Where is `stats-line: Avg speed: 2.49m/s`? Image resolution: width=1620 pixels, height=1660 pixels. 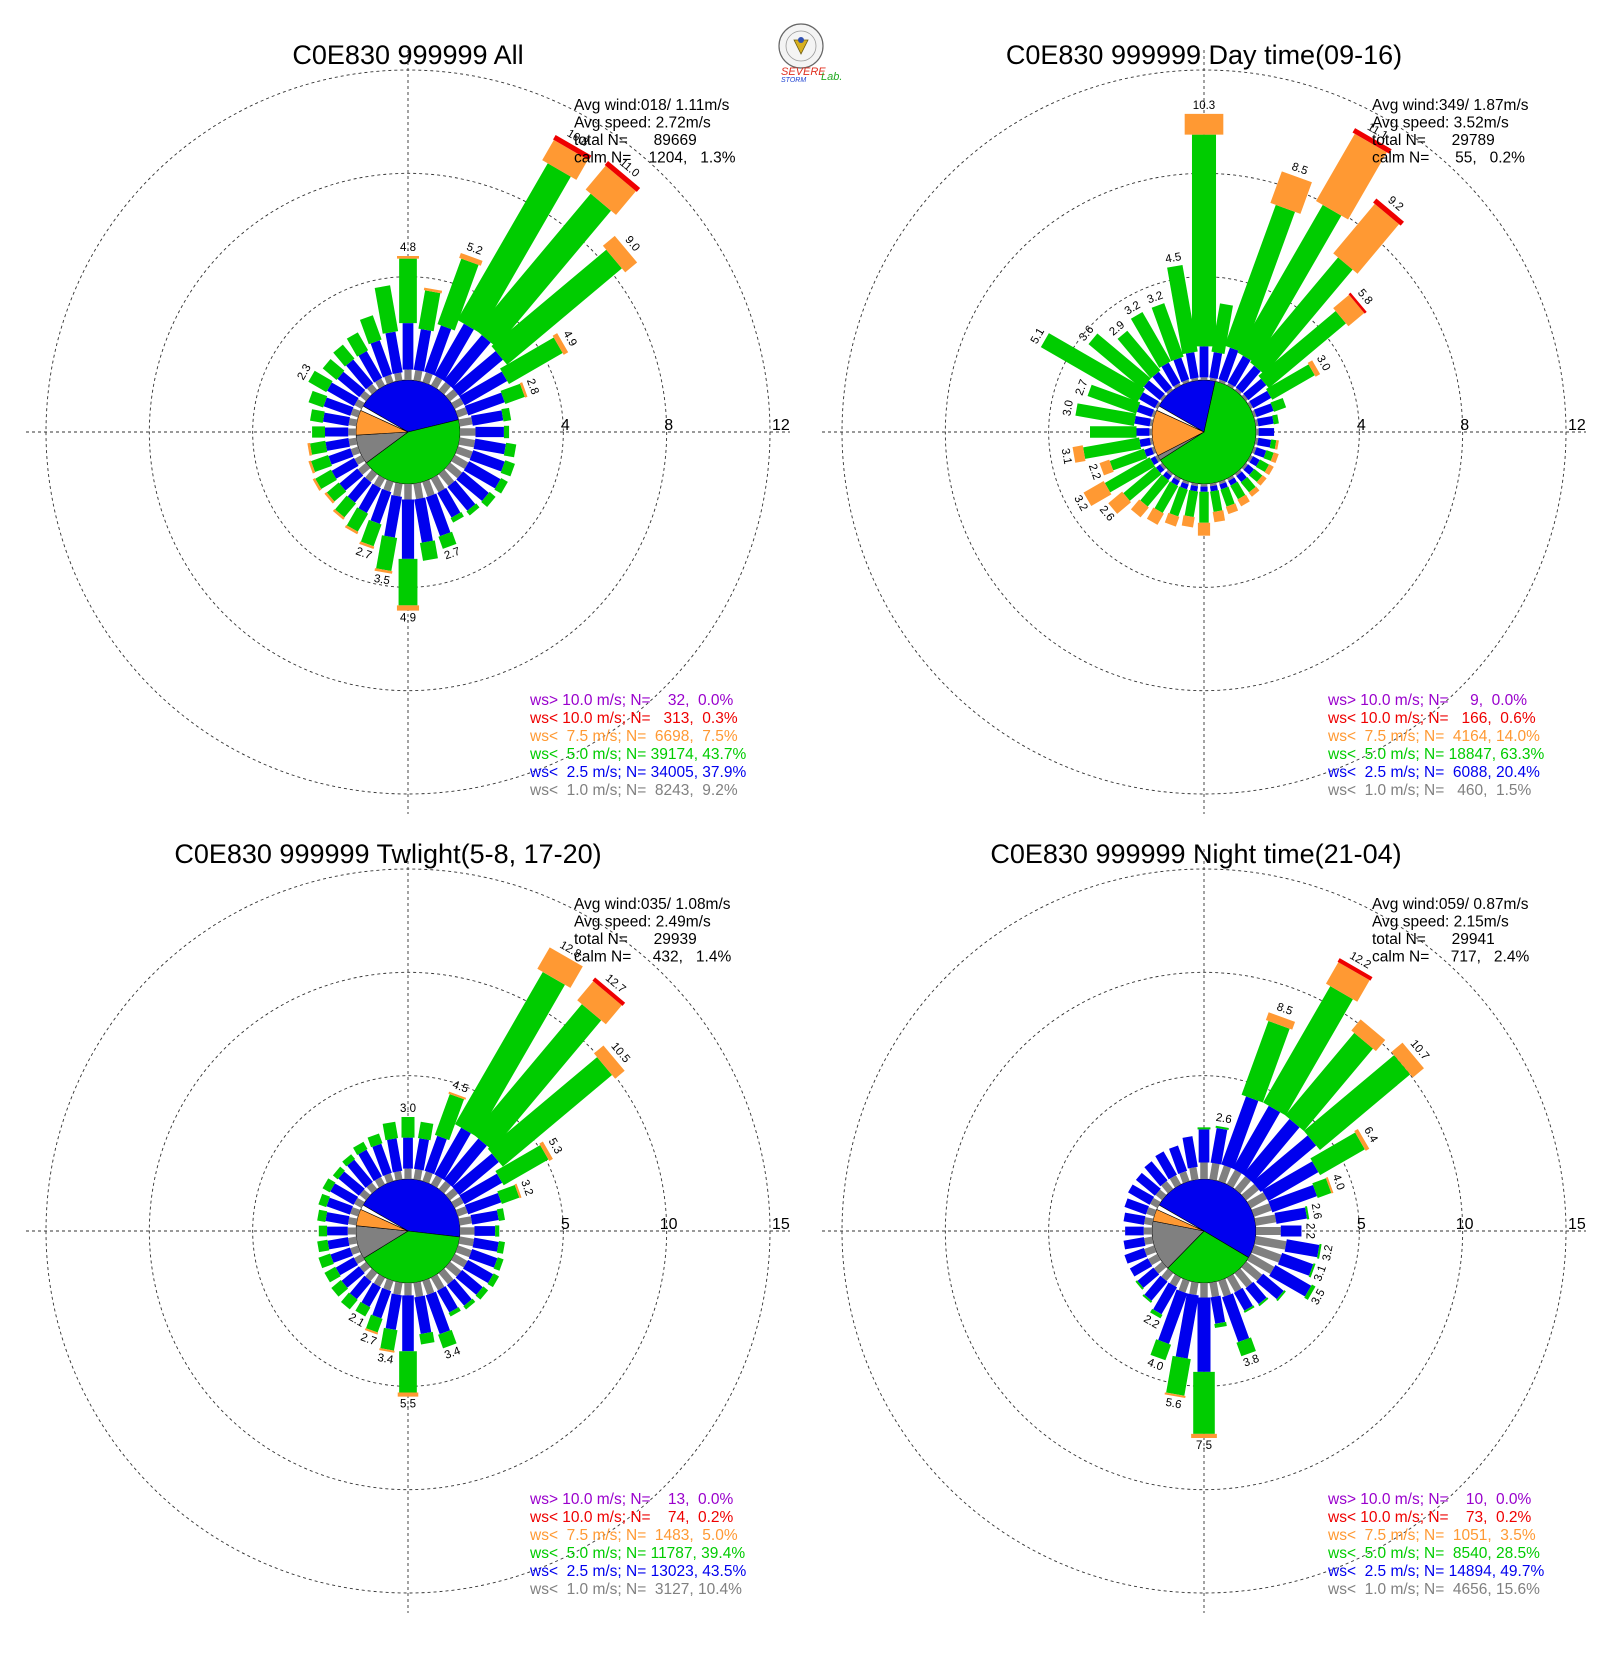 stats-line: Avg speed: 2.49m/s is located at coordinates (642, 922).